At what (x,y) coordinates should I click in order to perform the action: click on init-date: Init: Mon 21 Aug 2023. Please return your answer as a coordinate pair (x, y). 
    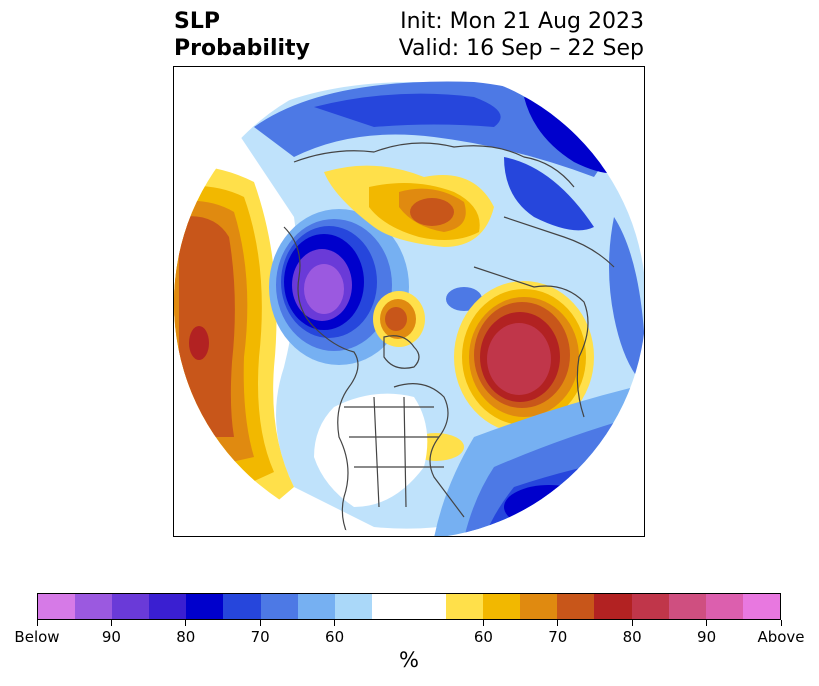
    Looking at the image, I should click on (522, 21).